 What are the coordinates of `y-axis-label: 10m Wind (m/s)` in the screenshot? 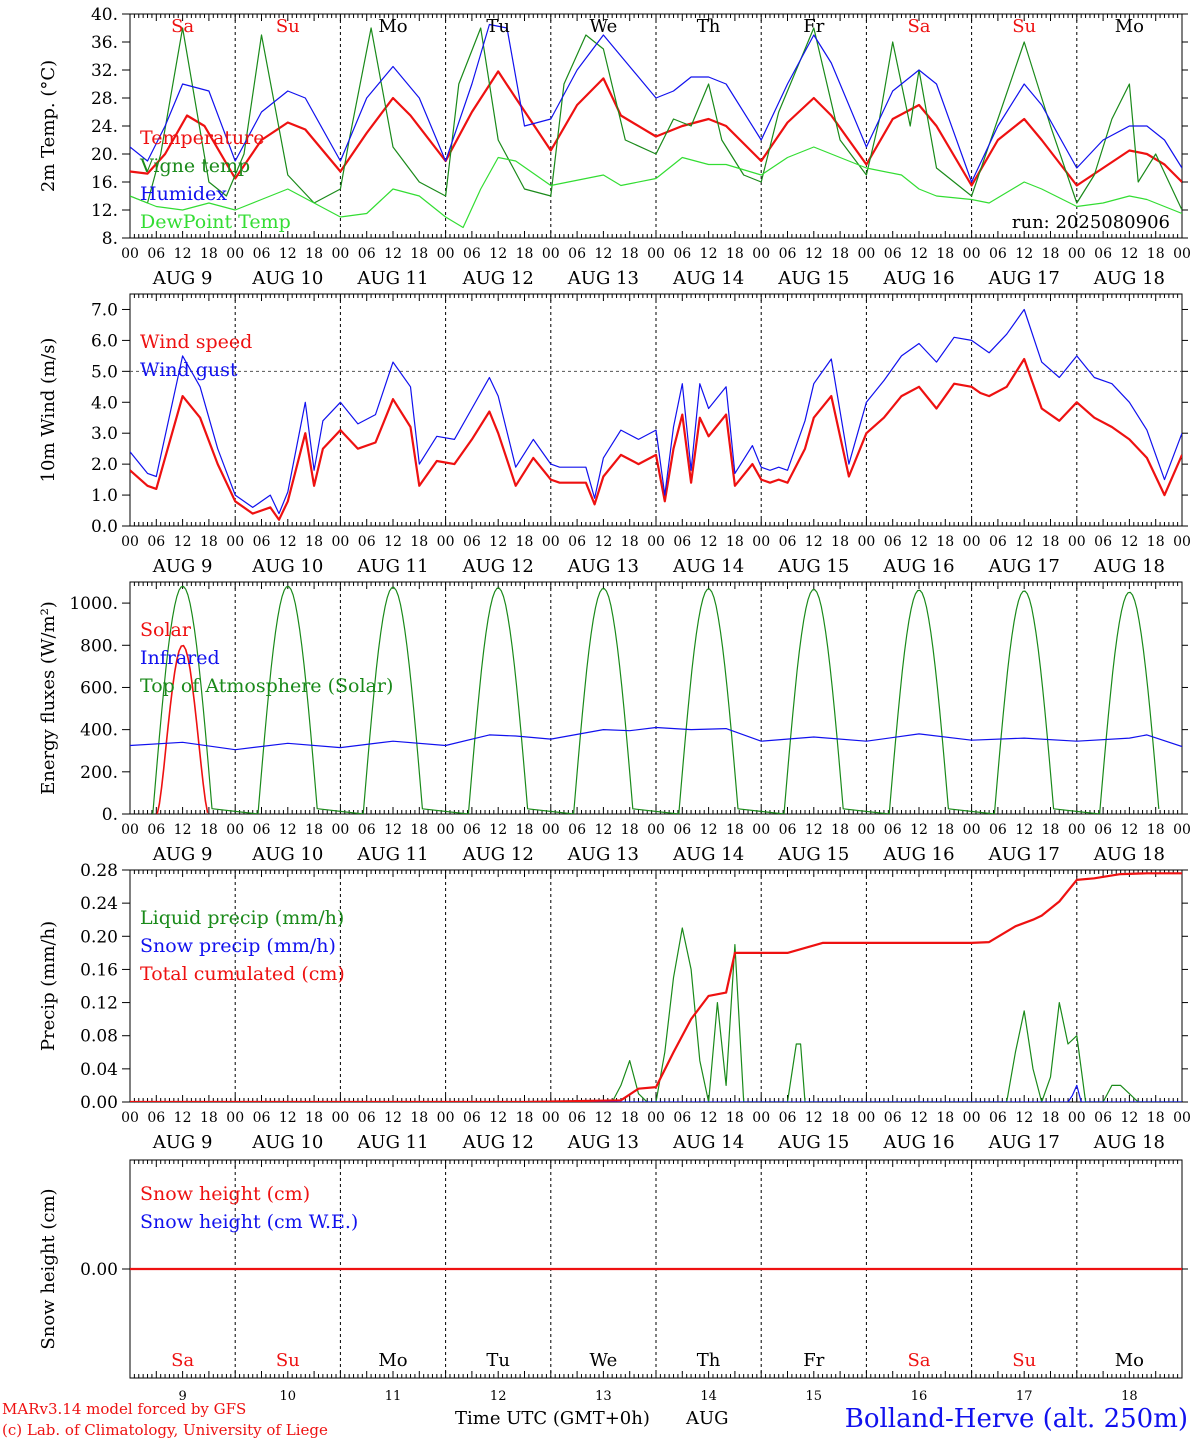 It's located at (48, 410).